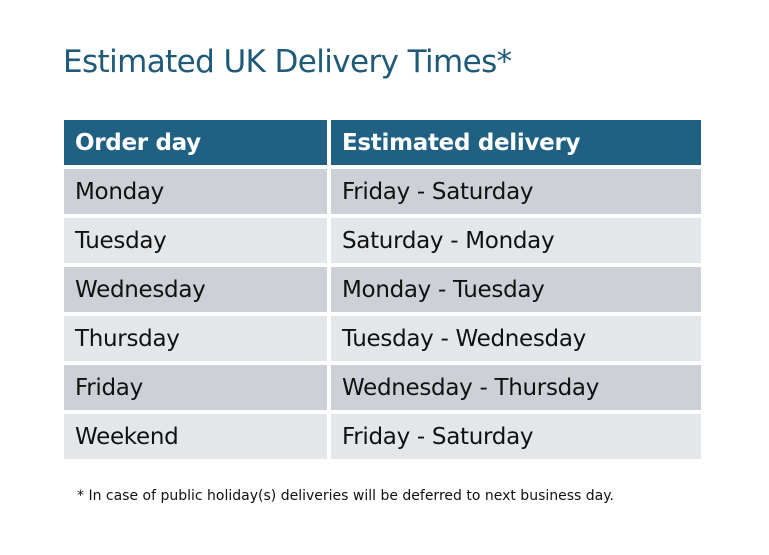 This screenshot has height=555, width=769. I want to click on table-row: Monday Friday - Saturday, so click(382, 191).